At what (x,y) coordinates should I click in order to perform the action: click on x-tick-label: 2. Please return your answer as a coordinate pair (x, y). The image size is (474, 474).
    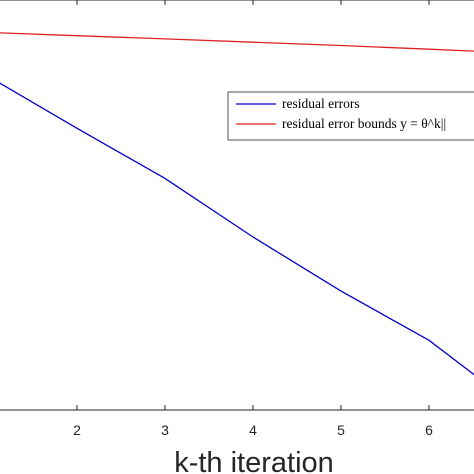
    Looking at the image, I should click on (77, 430).